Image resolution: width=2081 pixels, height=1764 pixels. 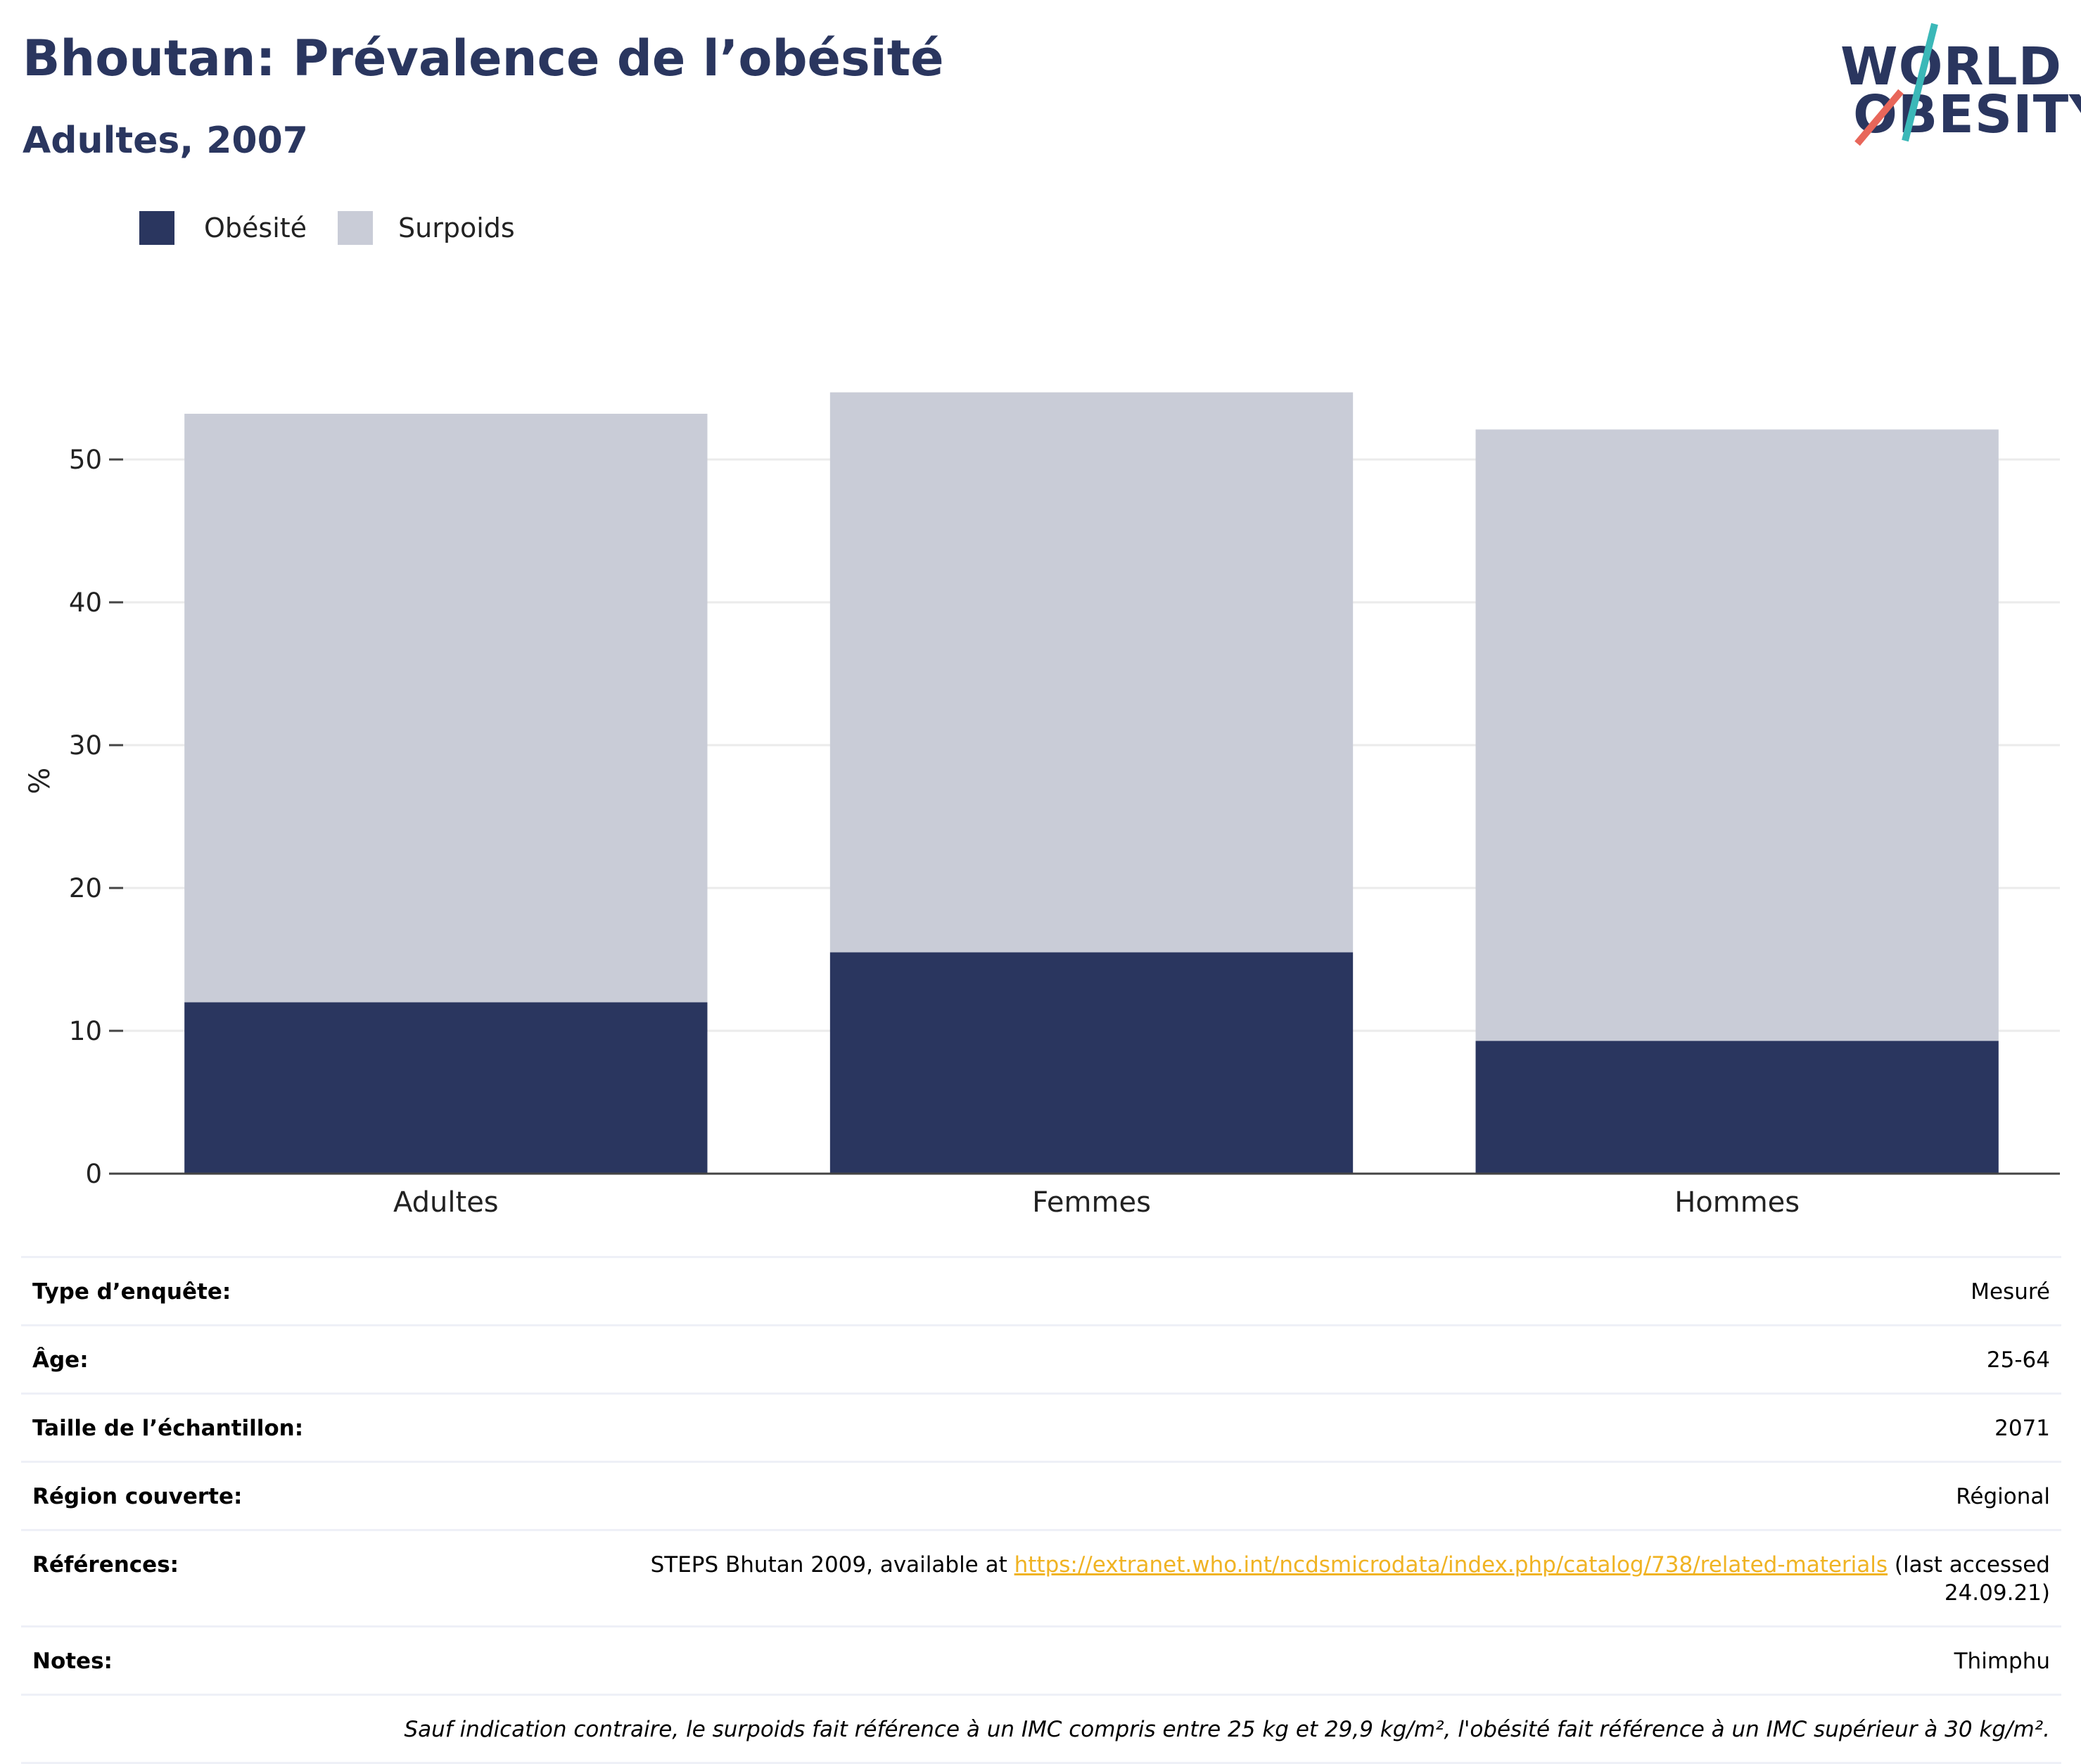 What do you see at coordinates (1737, 735) in the screenshot?
I see `bar-hommes-surpoids` at bounding box center [1737, 735].